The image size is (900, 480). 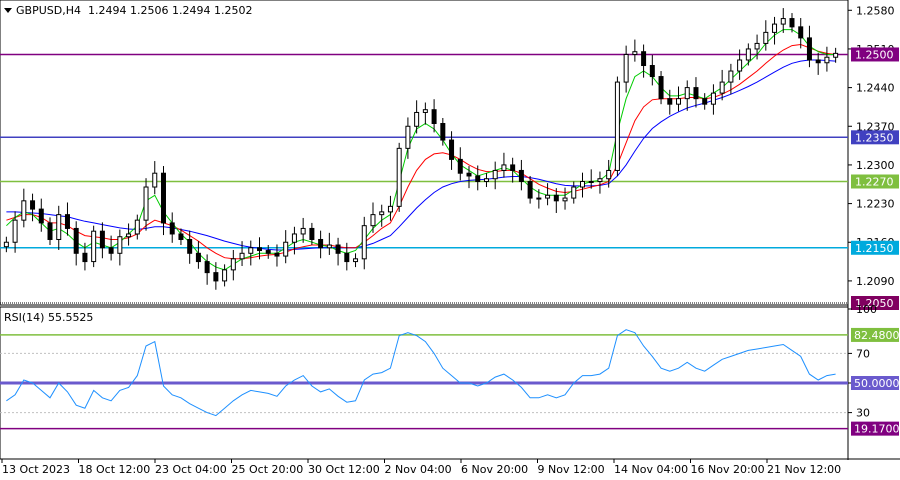 What do you see at coordinates (728, 469) in the screenshot?
I see `time-tick-label: 16 Nov 20:00` at bounding box center [728, 469].